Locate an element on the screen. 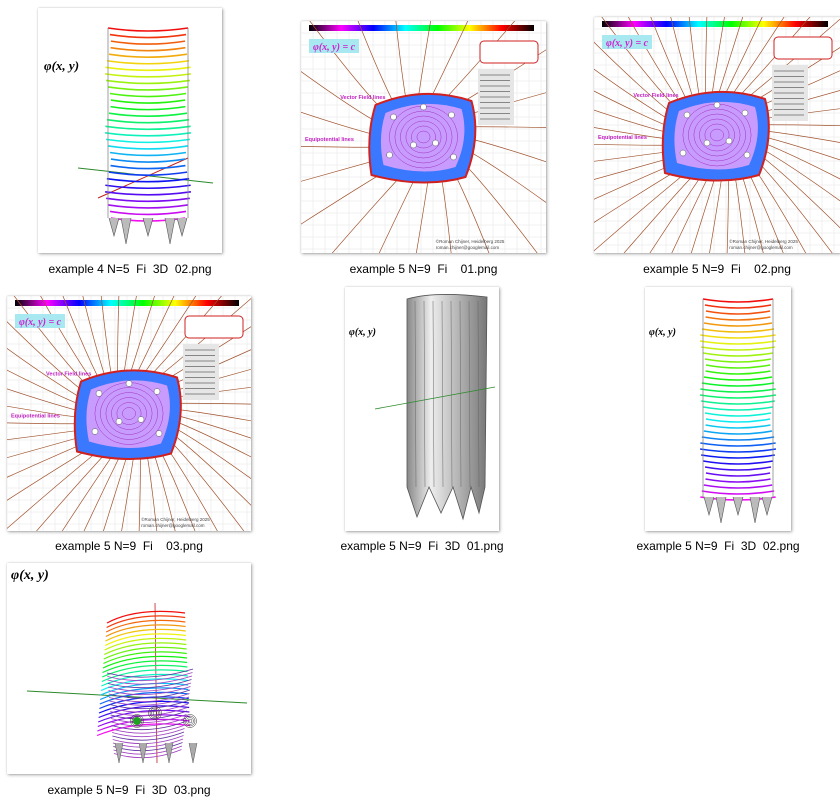  file-name: example 5 N=9 Fi 02.png is located at coordinates (717, 269).